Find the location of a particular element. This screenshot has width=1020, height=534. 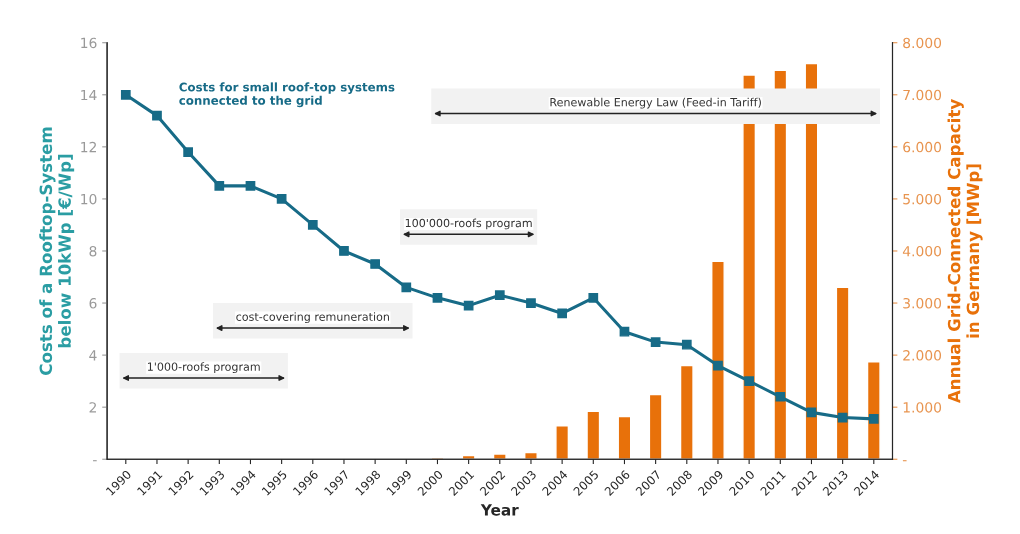

y2-tick-label: 6.000 is located at coordinates (922, 147).